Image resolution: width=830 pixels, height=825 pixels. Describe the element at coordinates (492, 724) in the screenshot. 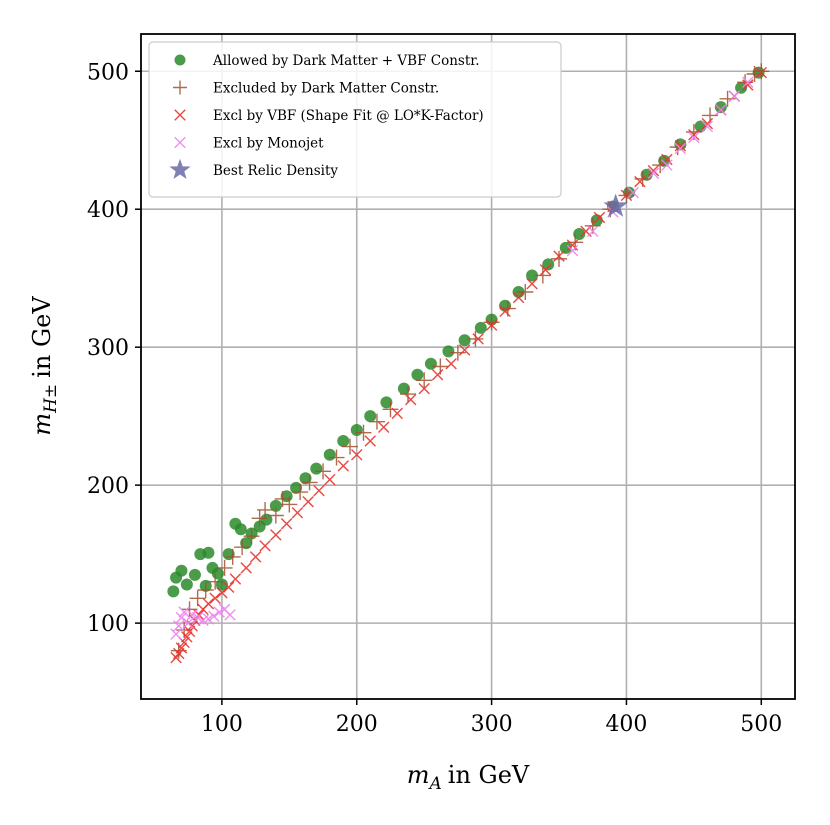

I see `x-tick-label-300: 300` at that location.